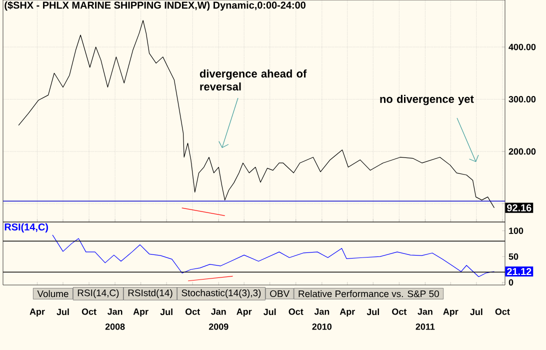  I want to click on text: Relative Performance vs. S&P 50, so click(368, 294).